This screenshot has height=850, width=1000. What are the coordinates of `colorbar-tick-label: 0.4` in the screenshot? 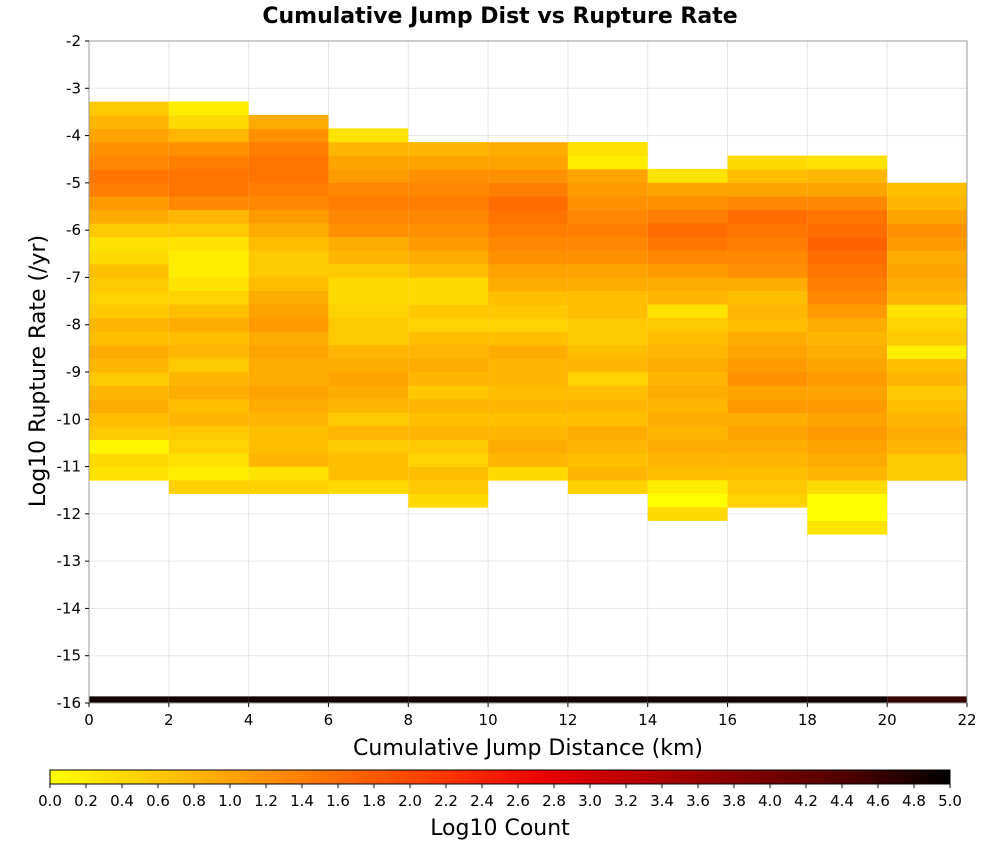 It's located at (122, 801).